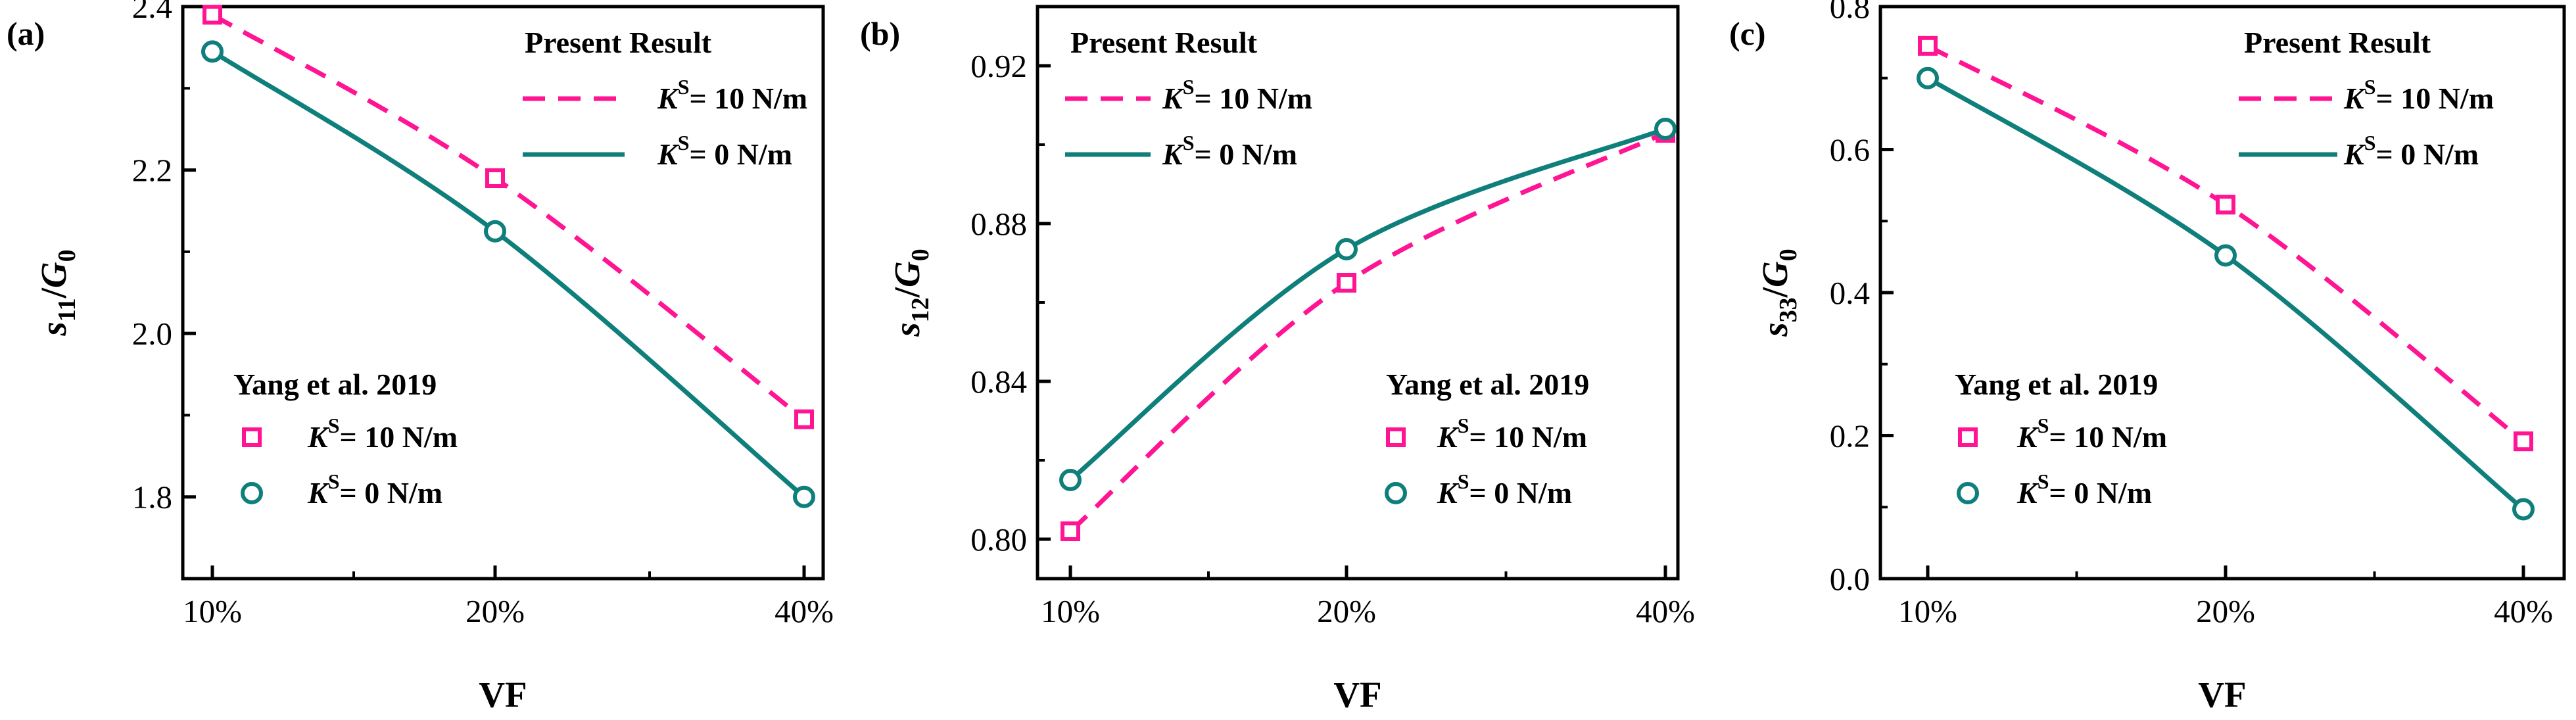  What do you see at coordinates (1850, 150) in the screenshot?
I see `y-tick-label: 0.6` at bounding box center [1850, 150].